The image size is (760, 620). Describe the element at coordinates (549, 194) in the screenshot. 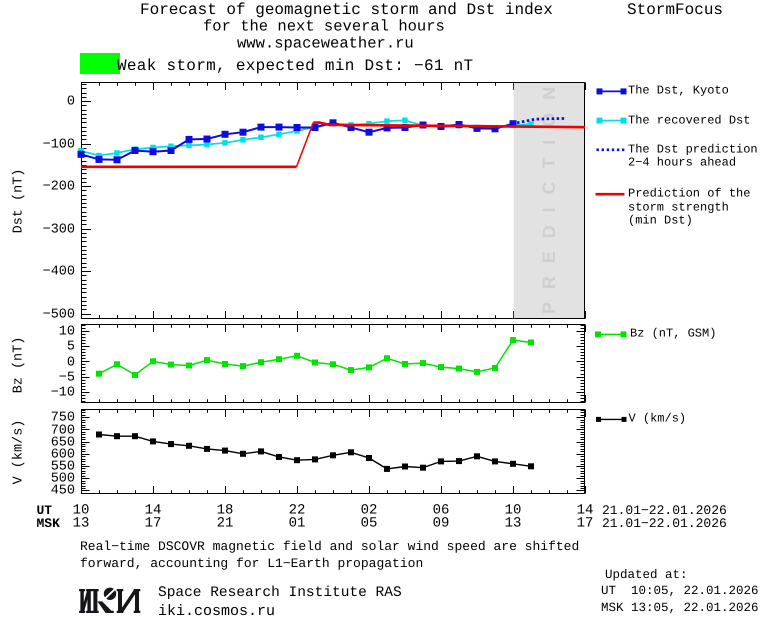

I see `svg-text: PREDICTION` at that location.